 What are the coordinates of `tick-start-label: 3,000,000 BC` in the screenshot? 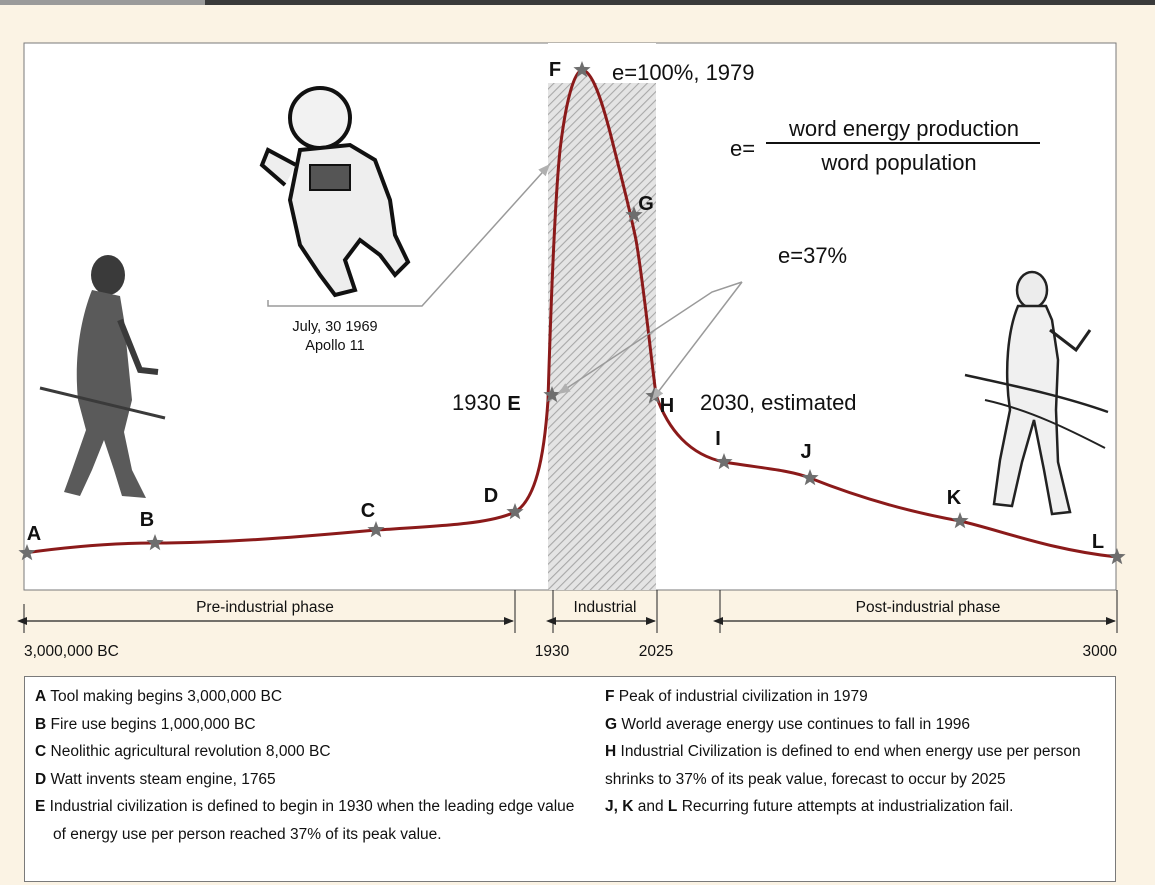 It's located at (71, 651).